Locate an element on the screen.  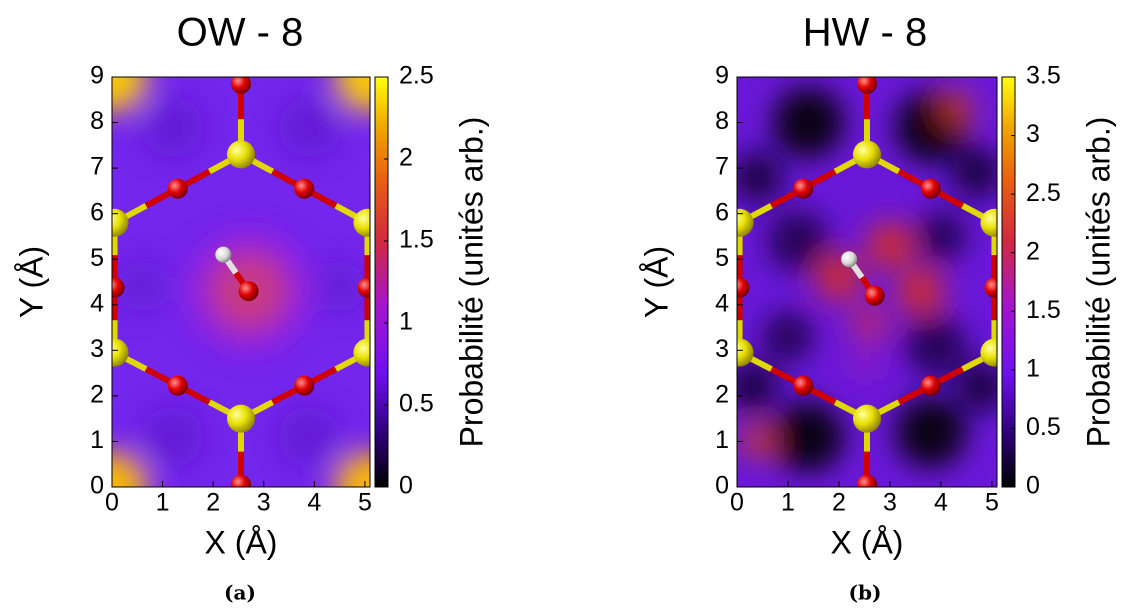
y-tick-label: 7 is located at coordinates (97, 167).